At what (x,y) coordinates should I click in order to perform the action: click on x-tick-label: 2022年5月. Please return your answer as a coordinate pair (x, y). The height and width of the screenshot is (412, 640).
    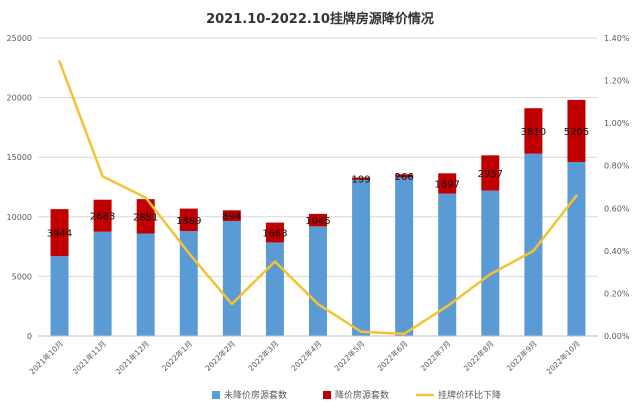
    Looking at the image, I should click on (349, 355).